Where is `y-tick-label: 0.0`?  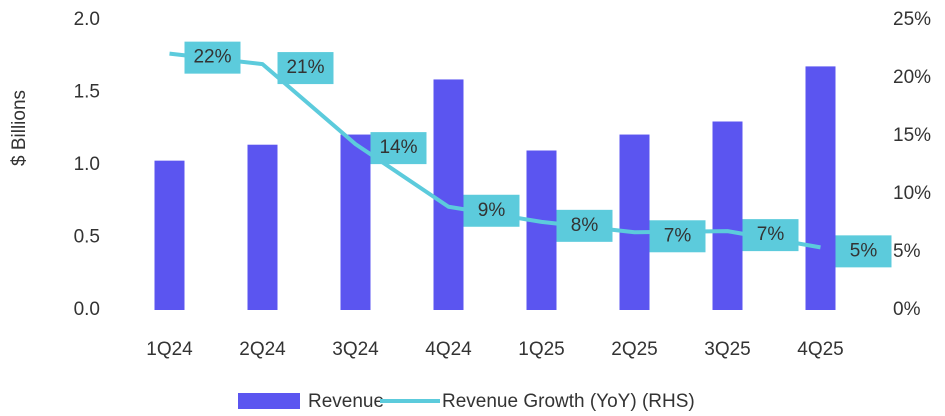 y-tick-label: 0.0 is located at coordinates (87, 309).